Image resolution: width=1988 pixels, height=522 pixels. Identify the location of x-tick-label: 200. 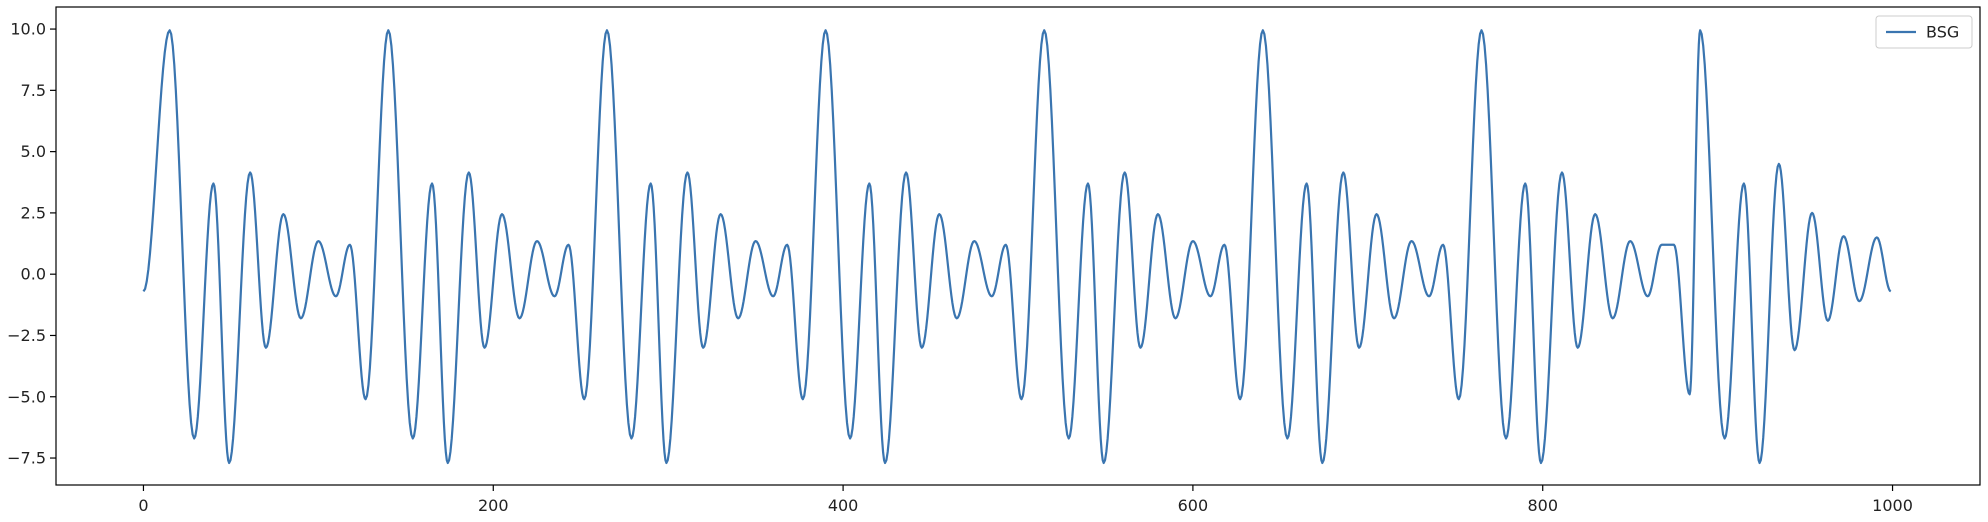
(493, 505).